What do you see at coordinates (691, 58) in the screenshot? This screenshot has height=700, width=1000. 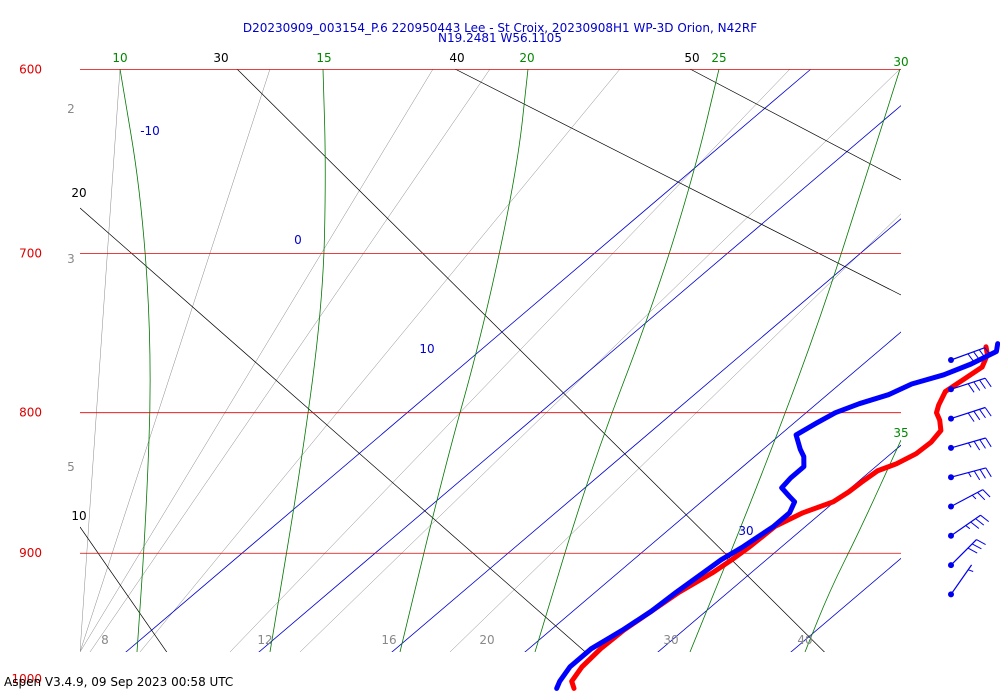 I see `dry-adiabat-label: 50` at bounding box center [691, 58].